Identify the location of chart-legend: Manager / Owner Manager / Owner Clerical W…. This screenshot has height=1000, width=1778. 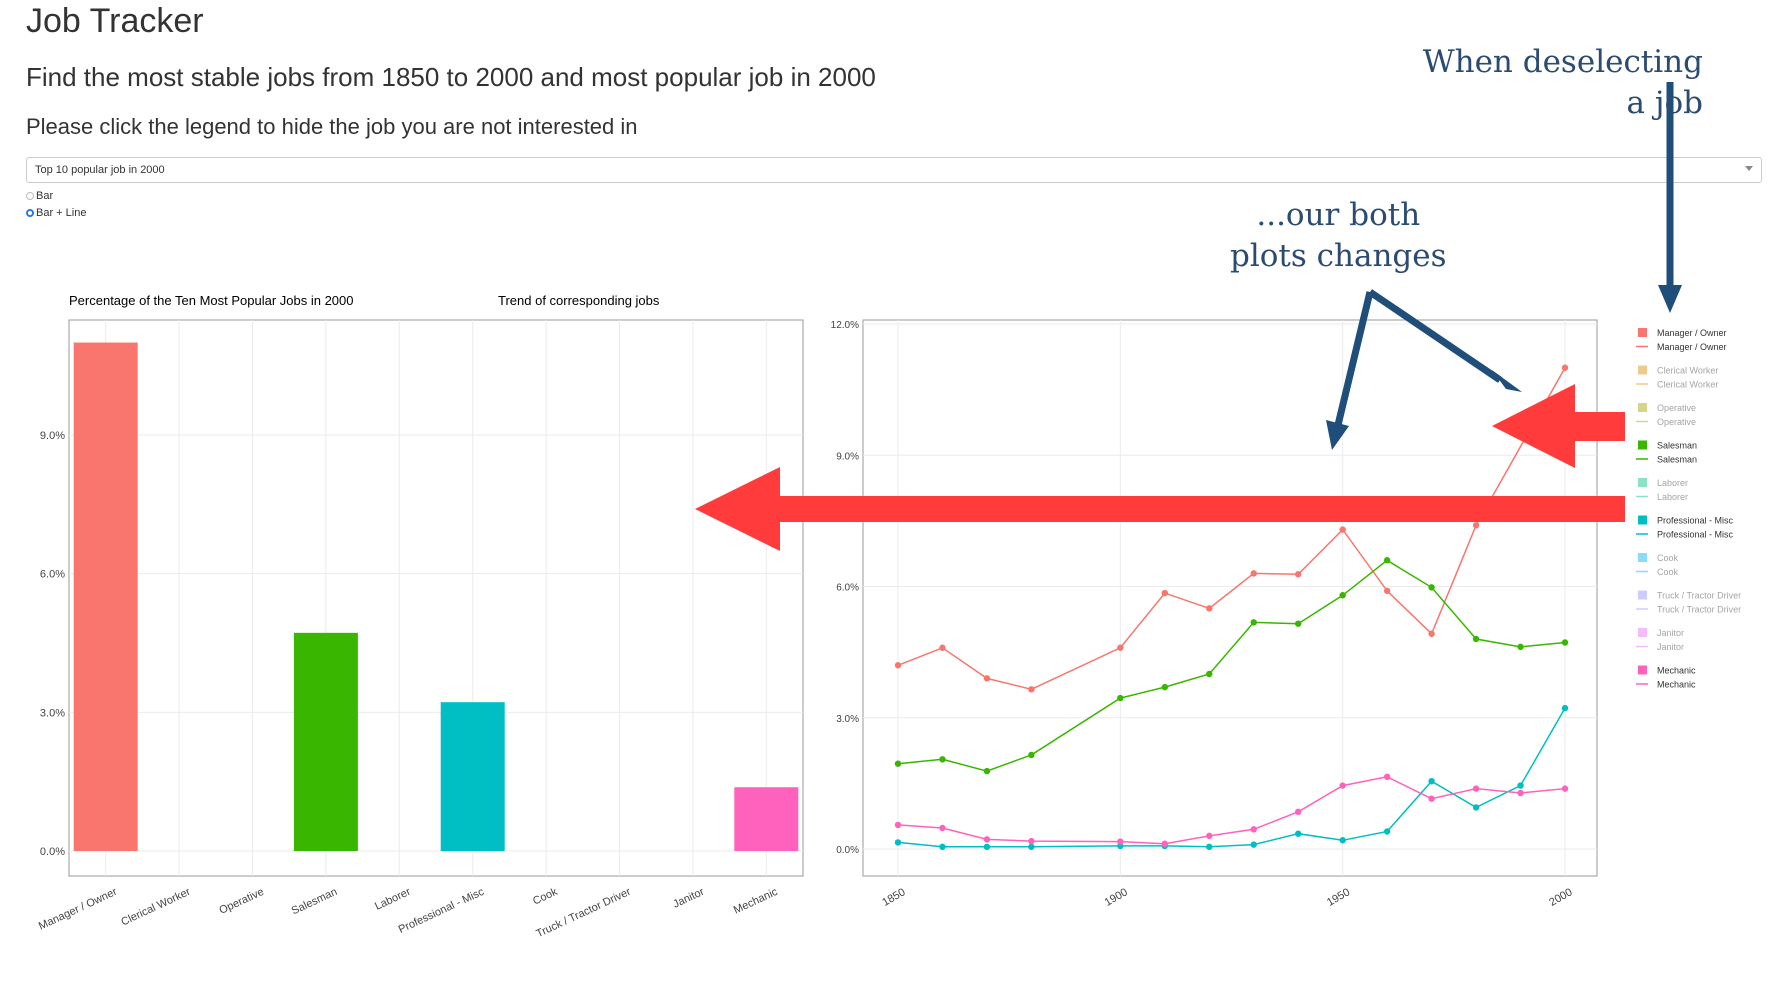
(1688, 509).